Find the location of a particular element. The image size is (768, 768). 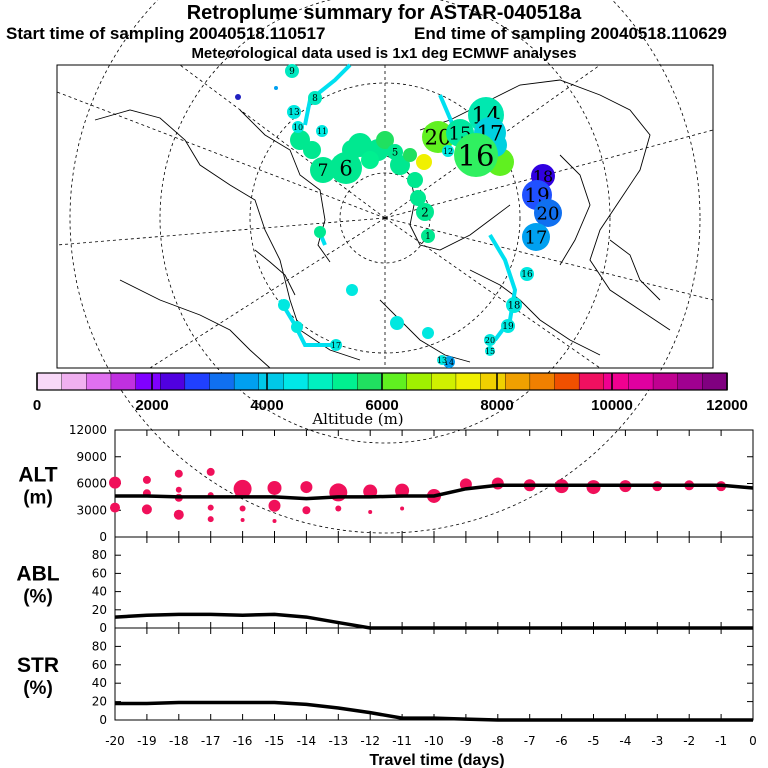

y-tick-label: 12000 is located at coordinates (88, 430).